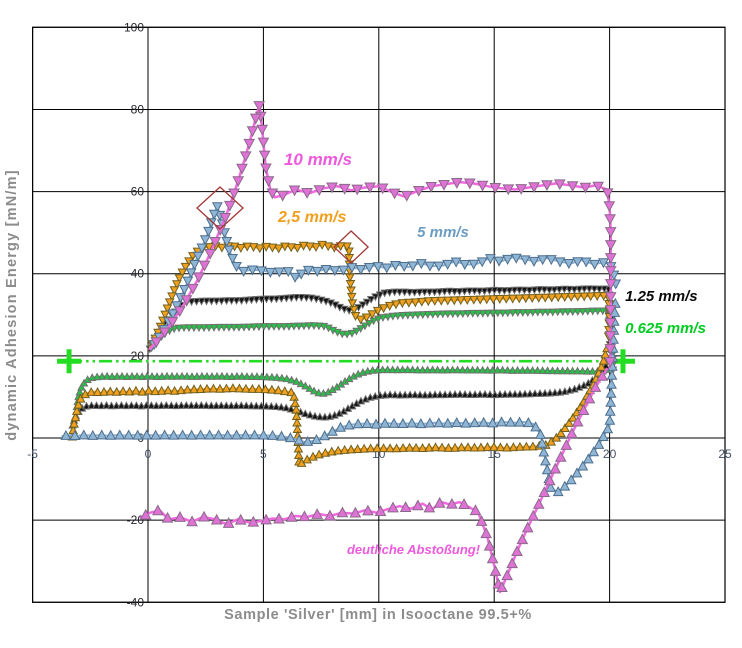 This screenshot has width=742, height=648. I want to click on svg-text: 80, so click(138, 109).